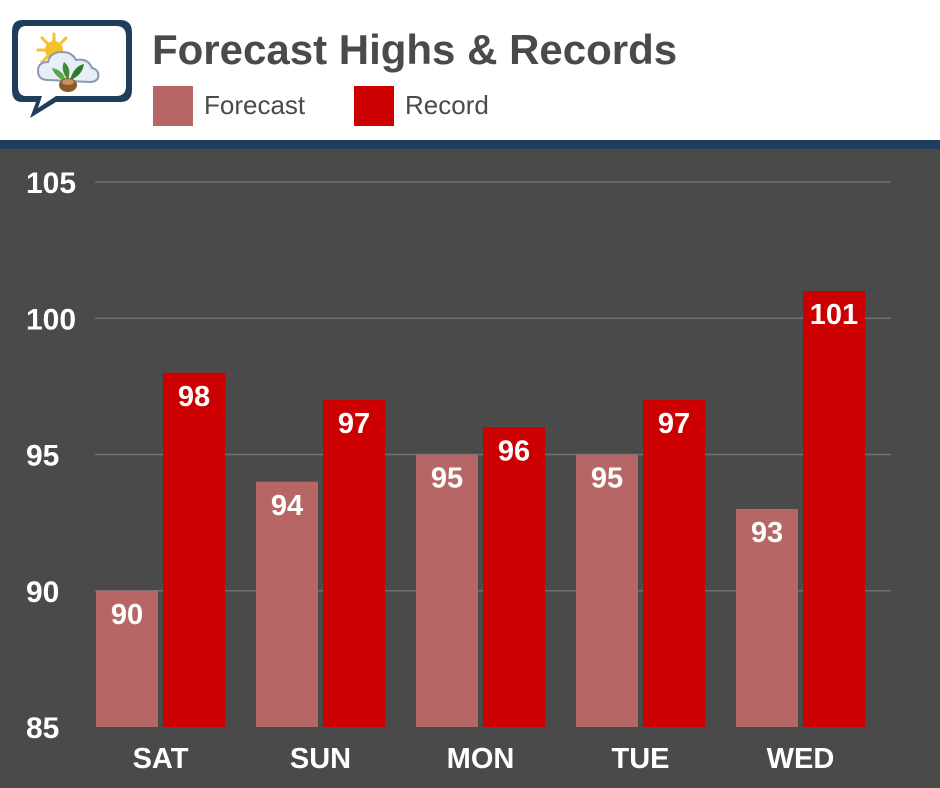 This screenshot has height=788, width=940. I want to click on y-tick-label: 105, so click(51, 183).